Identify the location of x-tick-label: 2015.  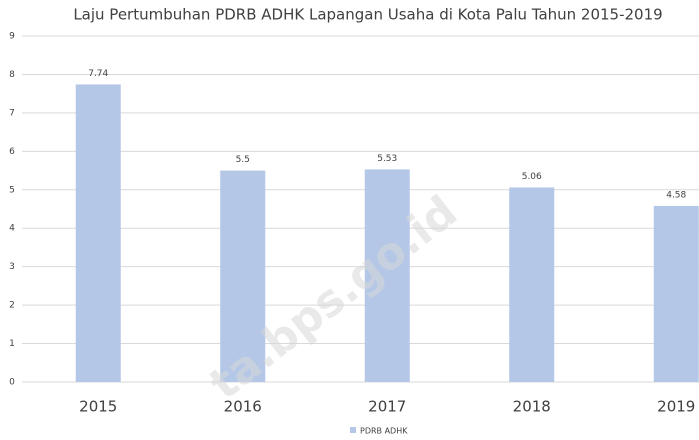
(98, 407).